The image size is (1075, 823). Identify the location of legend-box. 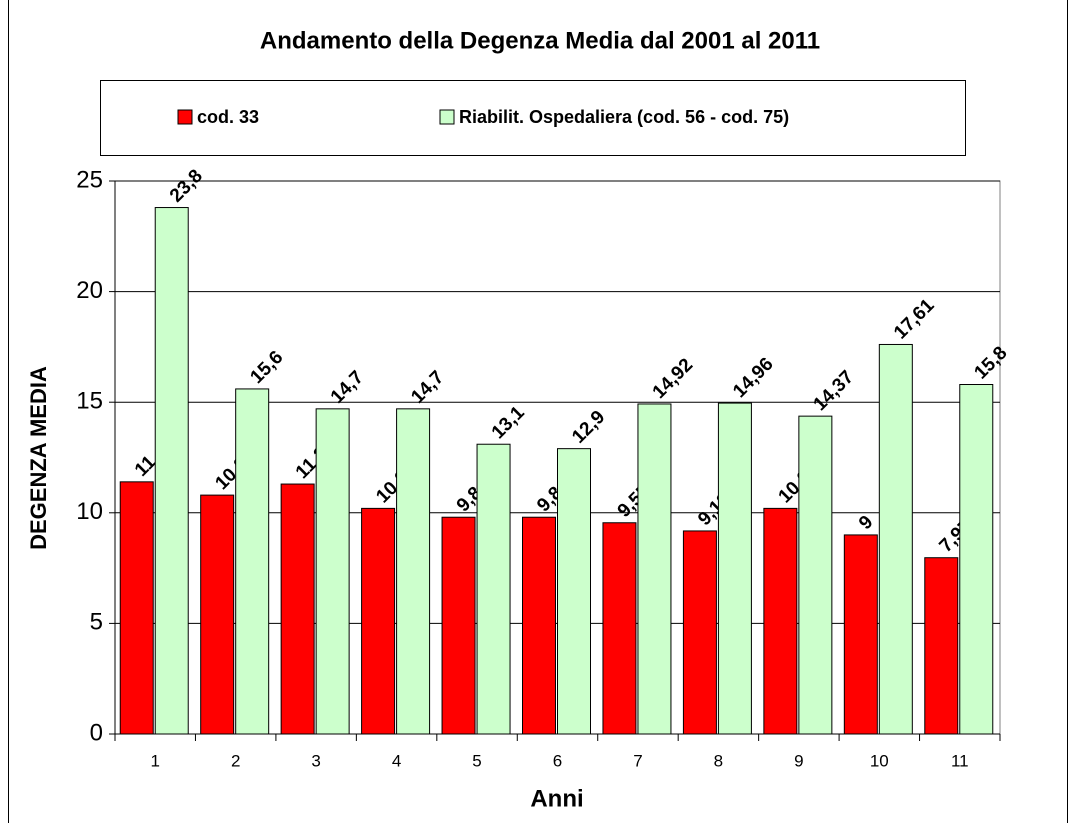
(533, 118).